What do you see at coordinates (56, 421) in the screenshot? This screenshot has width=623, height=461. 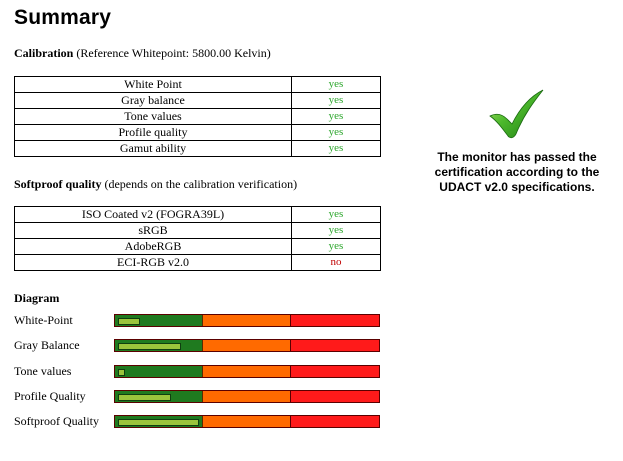 I see `diagram-row-label: Softproof Quality` at bounding box center [56, 421].